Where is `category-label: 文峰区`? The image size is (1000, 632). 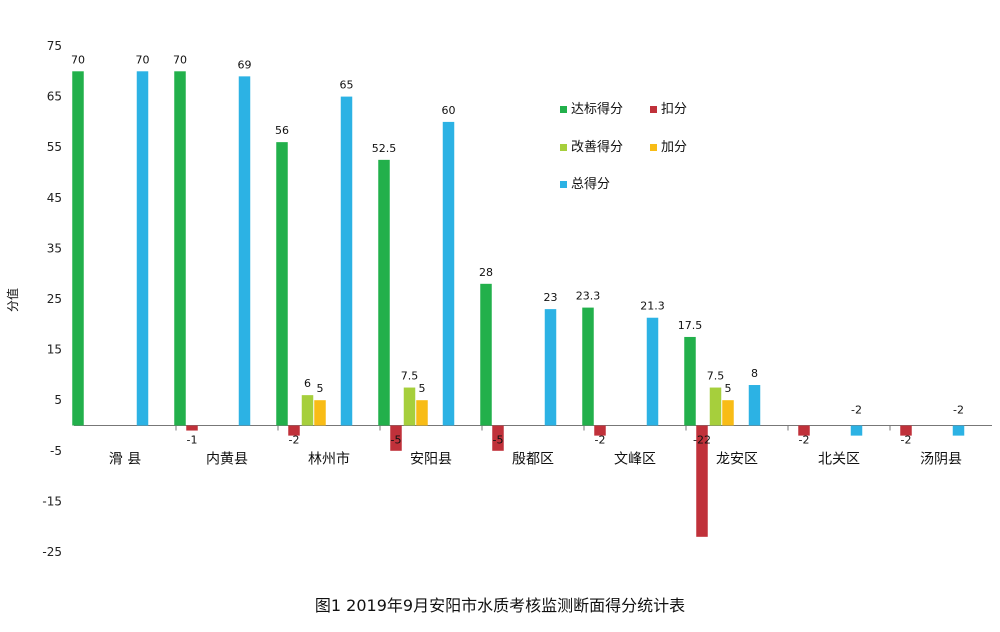 category-label: 文峰区 is located at coordinates (635, 460).